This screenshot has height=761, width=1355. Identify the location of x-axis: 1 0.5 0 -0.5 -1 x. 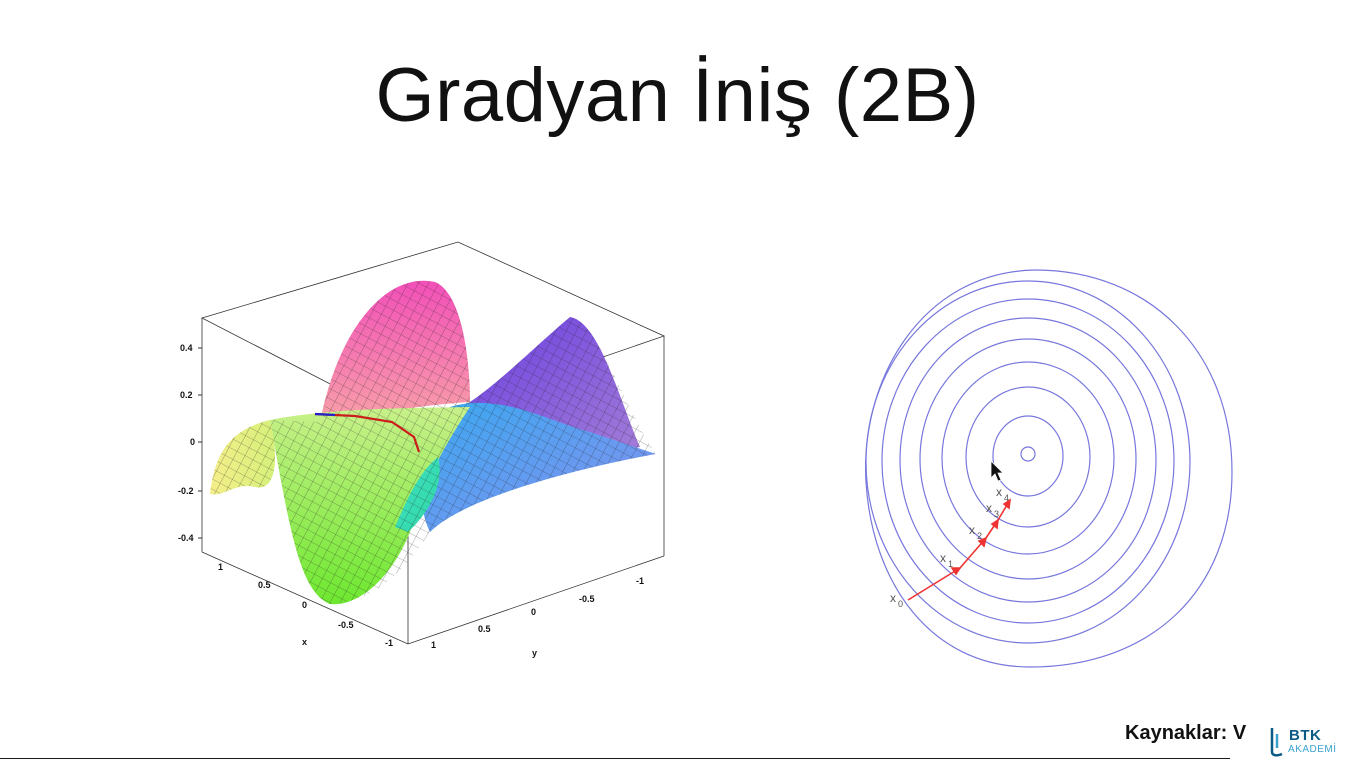
(305, 605).